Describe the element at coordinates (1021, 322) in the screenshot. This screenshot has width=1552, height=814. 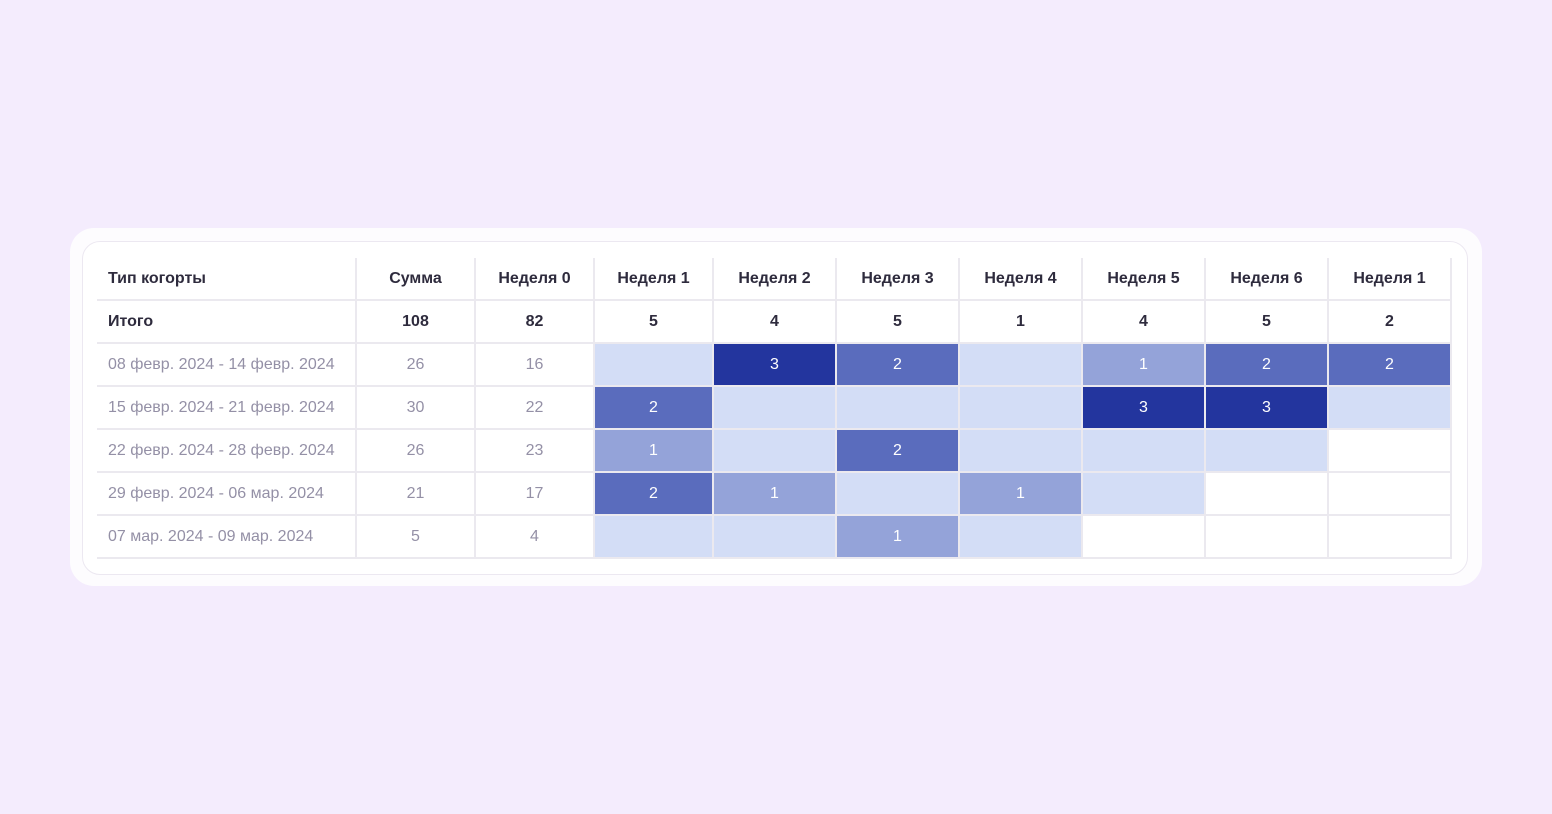
I see `total-week-4: 1` at that location.